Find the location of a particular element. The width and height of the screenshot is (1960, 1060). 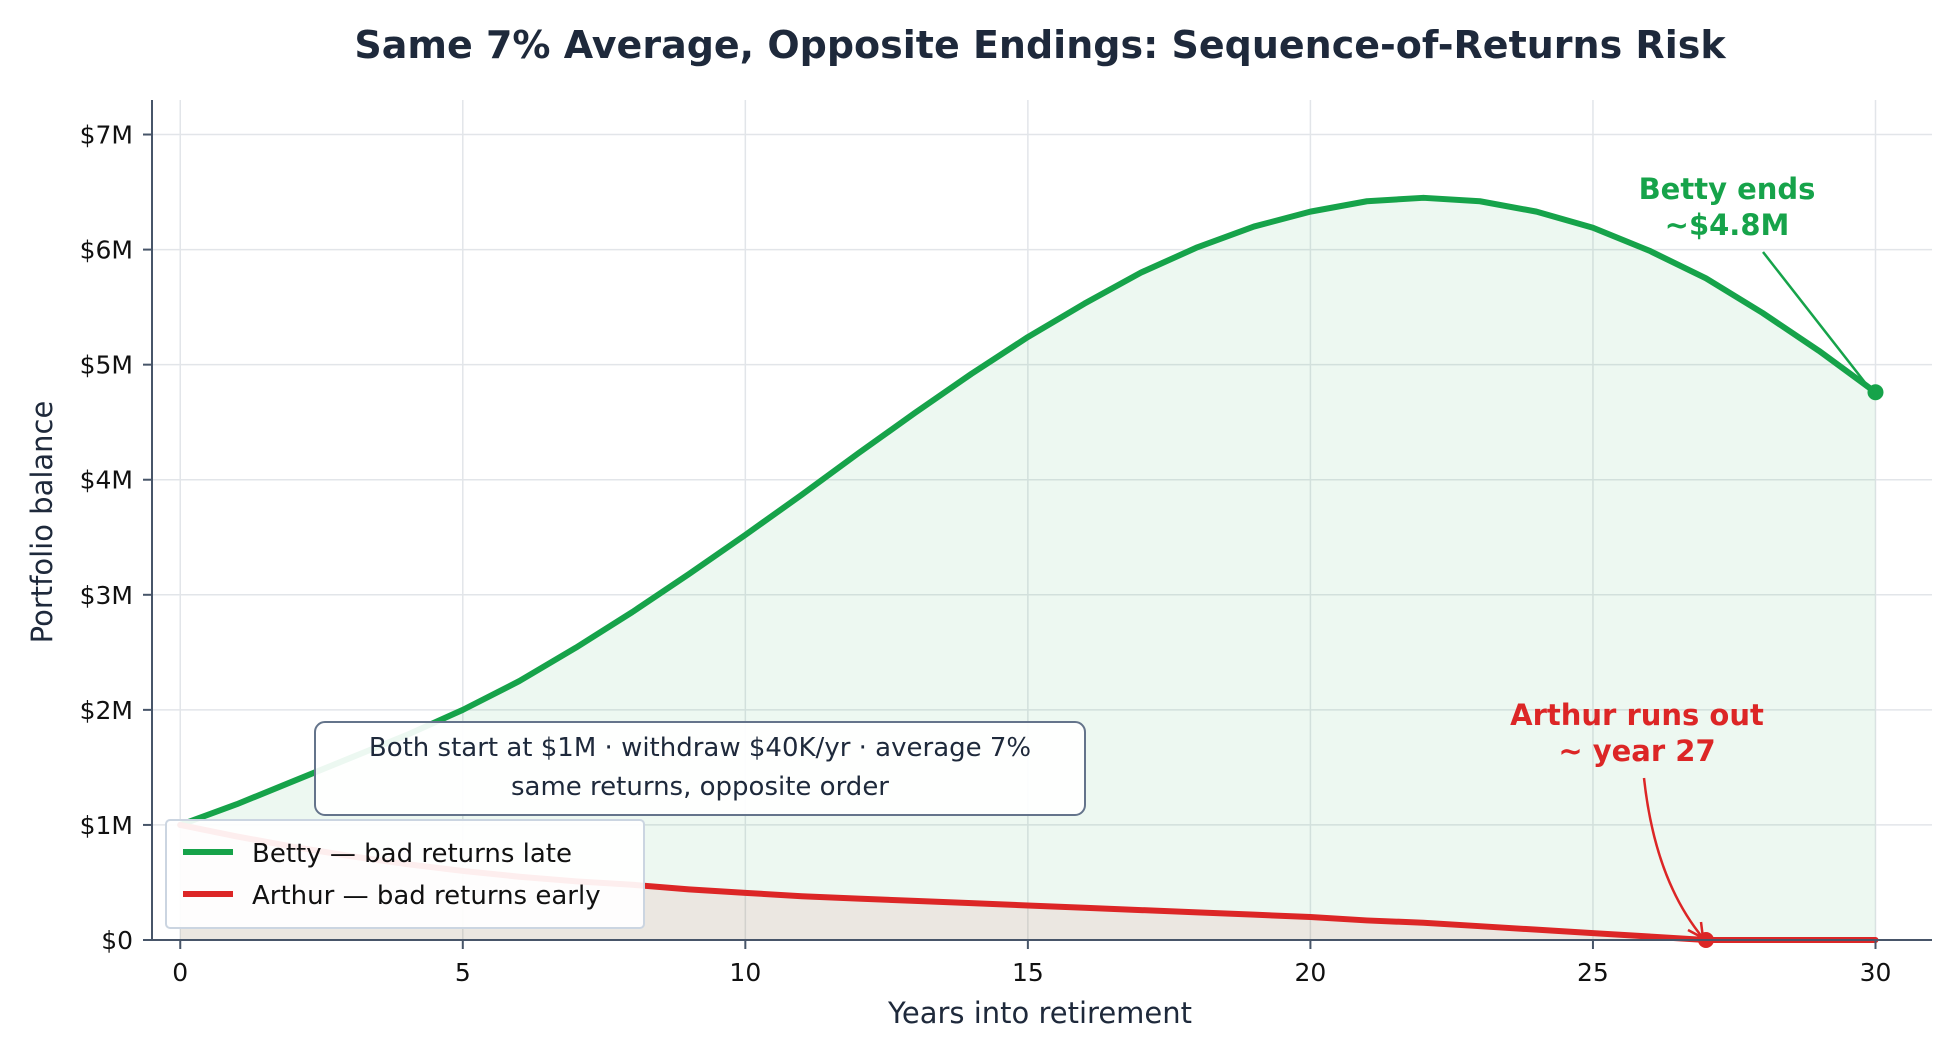

betty-annotation-arrow is located at coordinates (1818, 323).